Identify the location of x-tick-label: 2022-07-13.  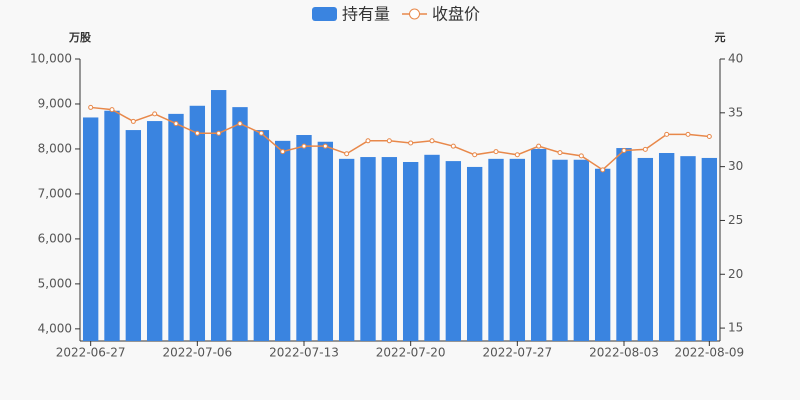
(304, 353).